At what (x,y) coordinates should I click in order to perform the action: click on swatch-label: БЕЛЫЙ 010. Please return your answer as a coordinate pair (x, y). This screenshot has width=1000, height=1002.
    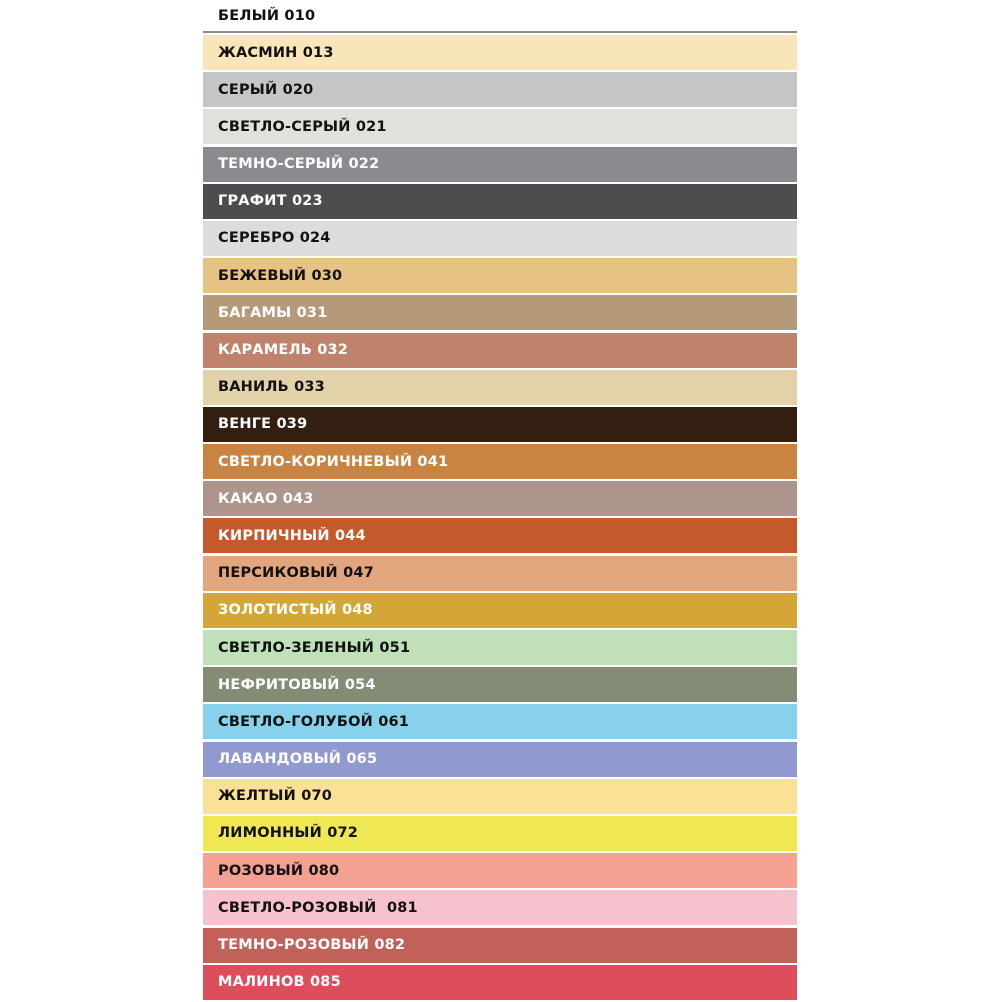
    Looking at the image, I should click on (267, 15).